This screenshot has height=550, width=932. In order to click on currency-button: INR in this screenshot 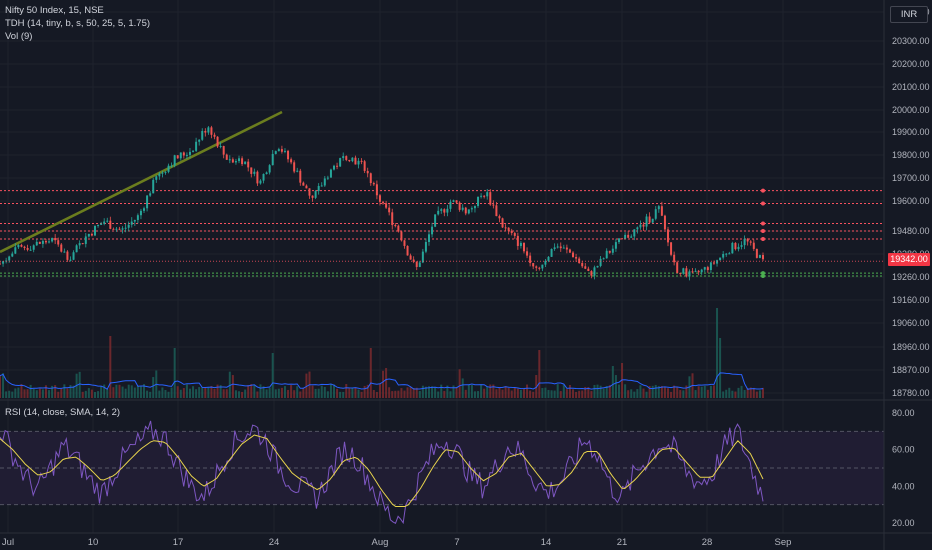, I will do `click(909, 14)`.